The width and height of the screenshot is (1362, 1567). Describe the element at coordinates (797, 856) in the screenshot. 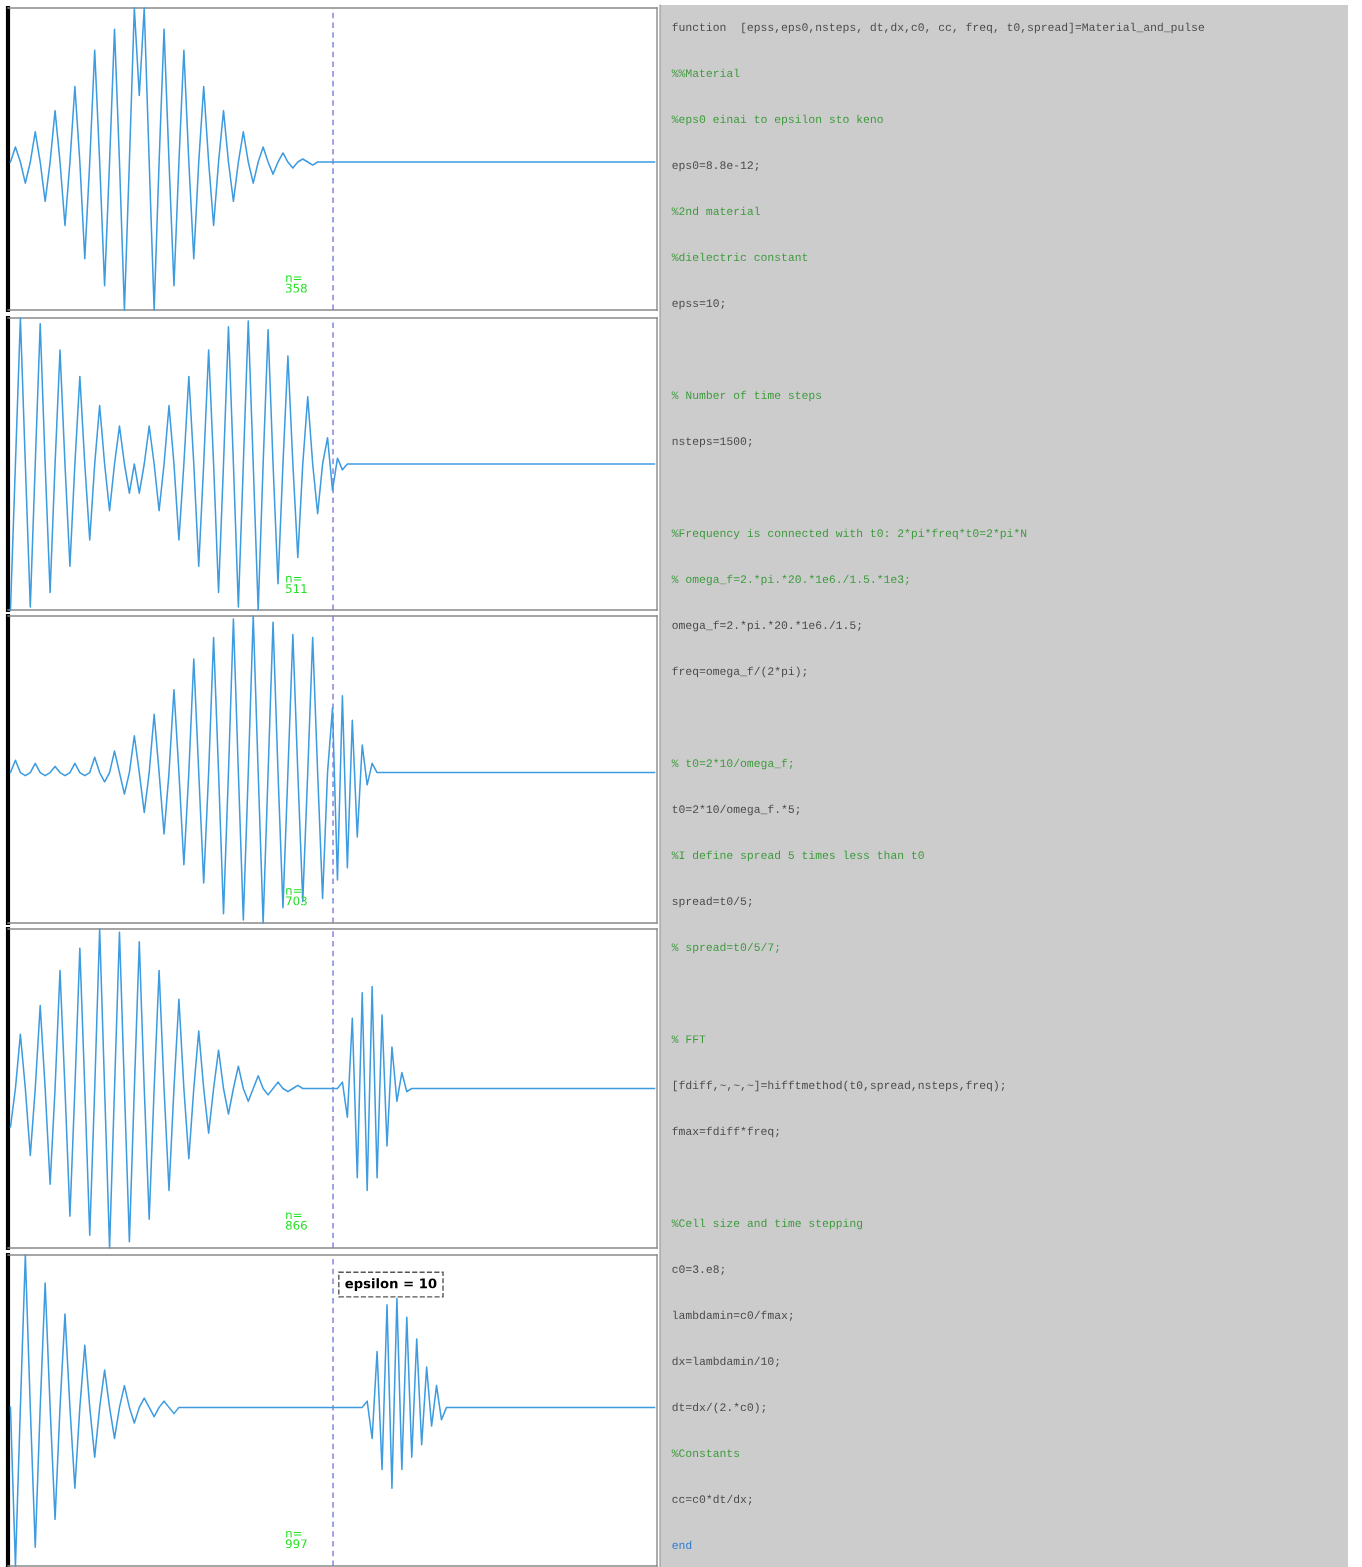

I see `text: %I define spread 5 times less than t0` at that location.